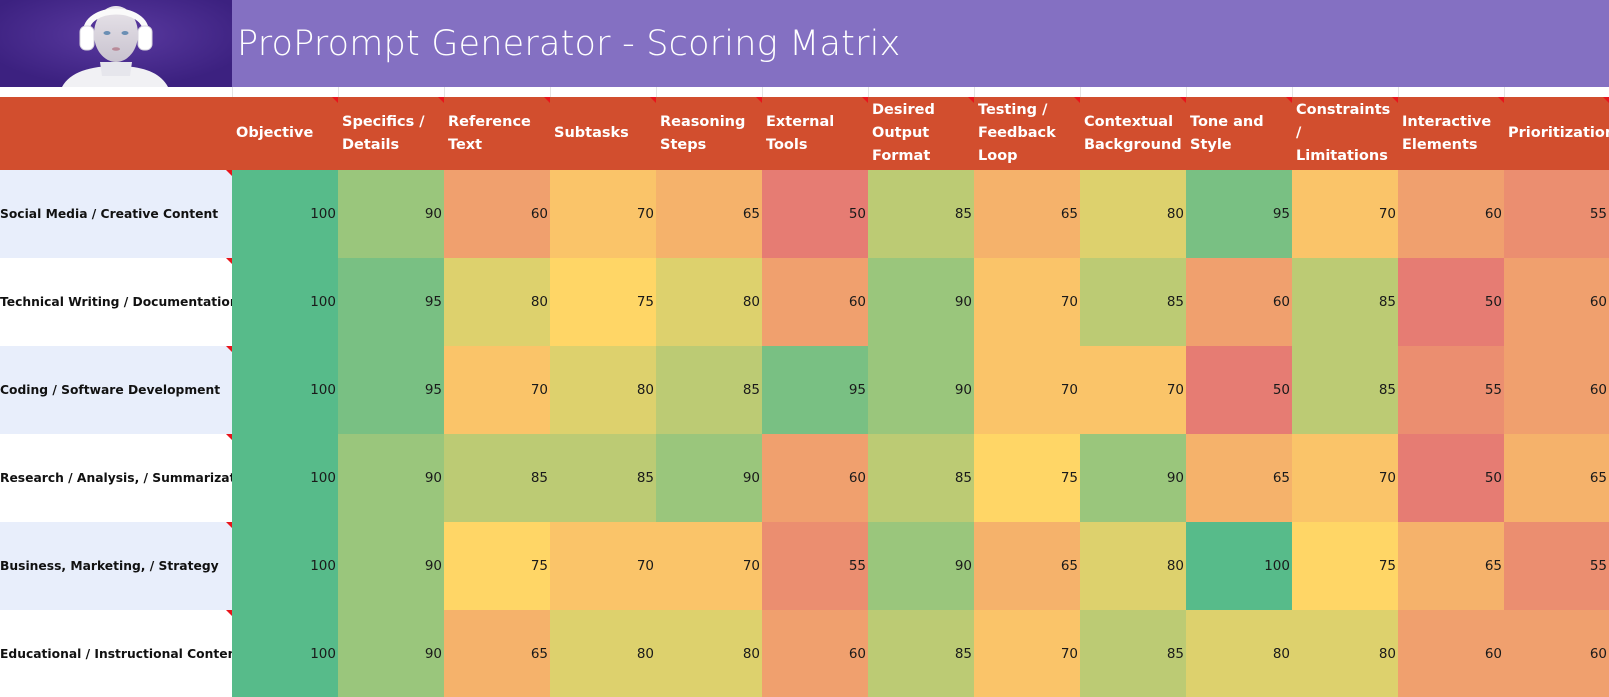  What do you see at coordinates (709, 133) in the screenshot?
I see `column-header-reasoning-steps: Reasoning Steps` at bounding box center [709, 133].